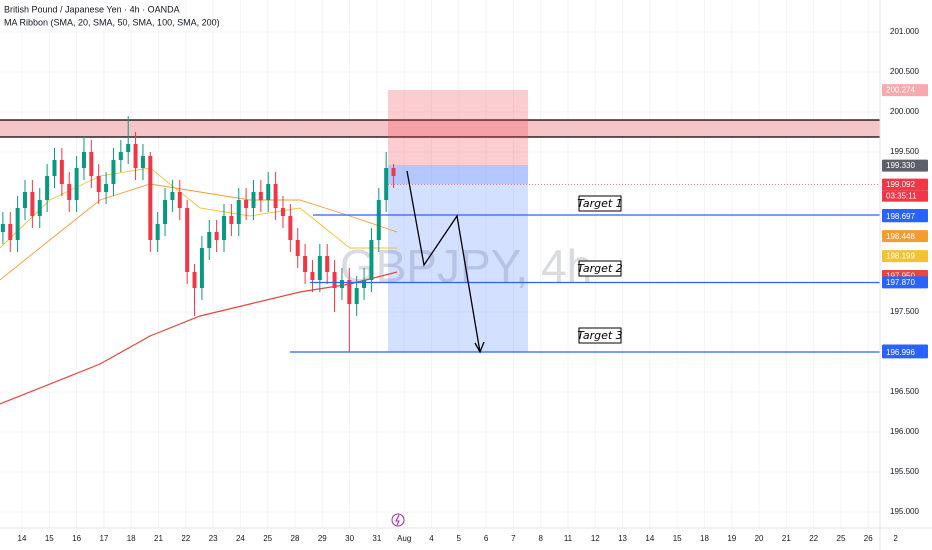 The image size is (932, 550). I want to click on target-label: Target 1, so click(599, 203).